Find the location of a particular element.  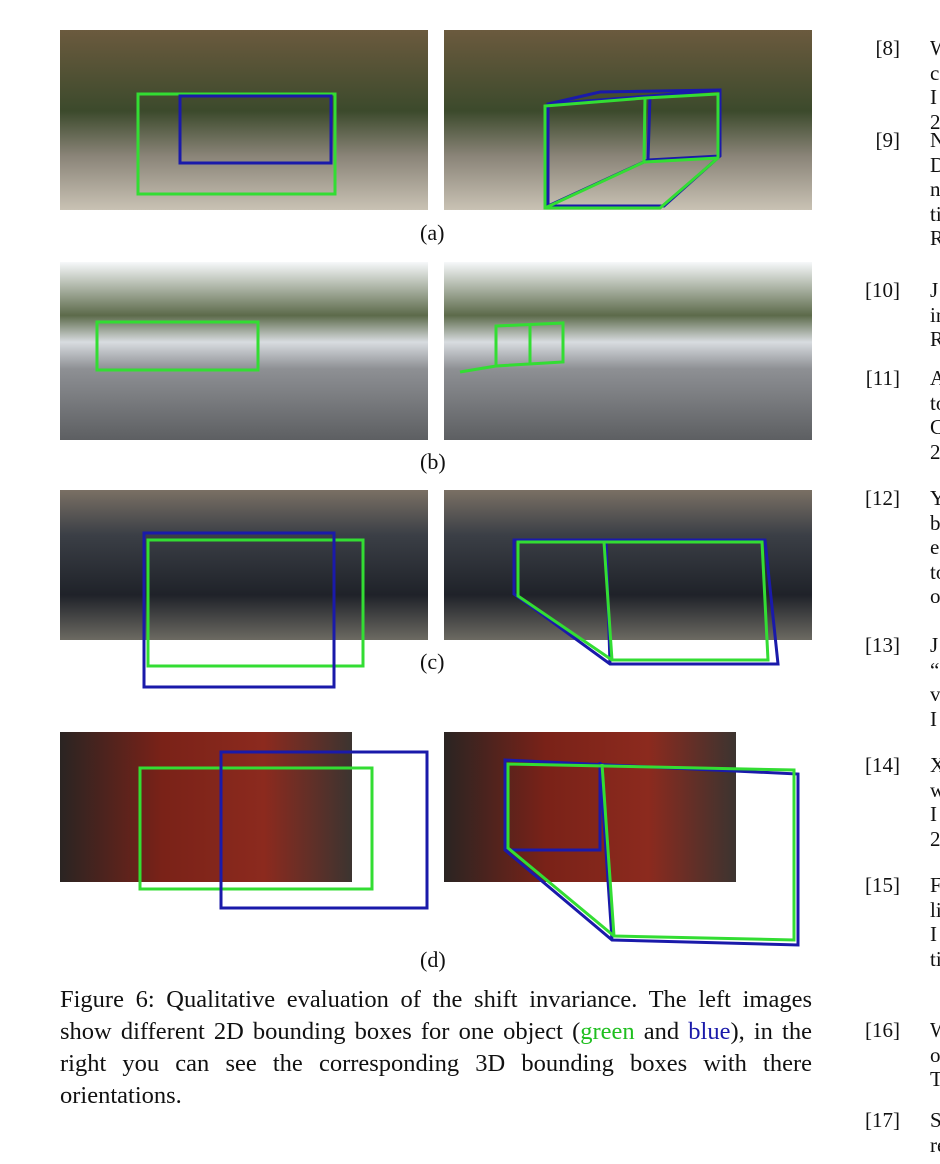

reference-label: [16] is located at coordinates (882, 1030).